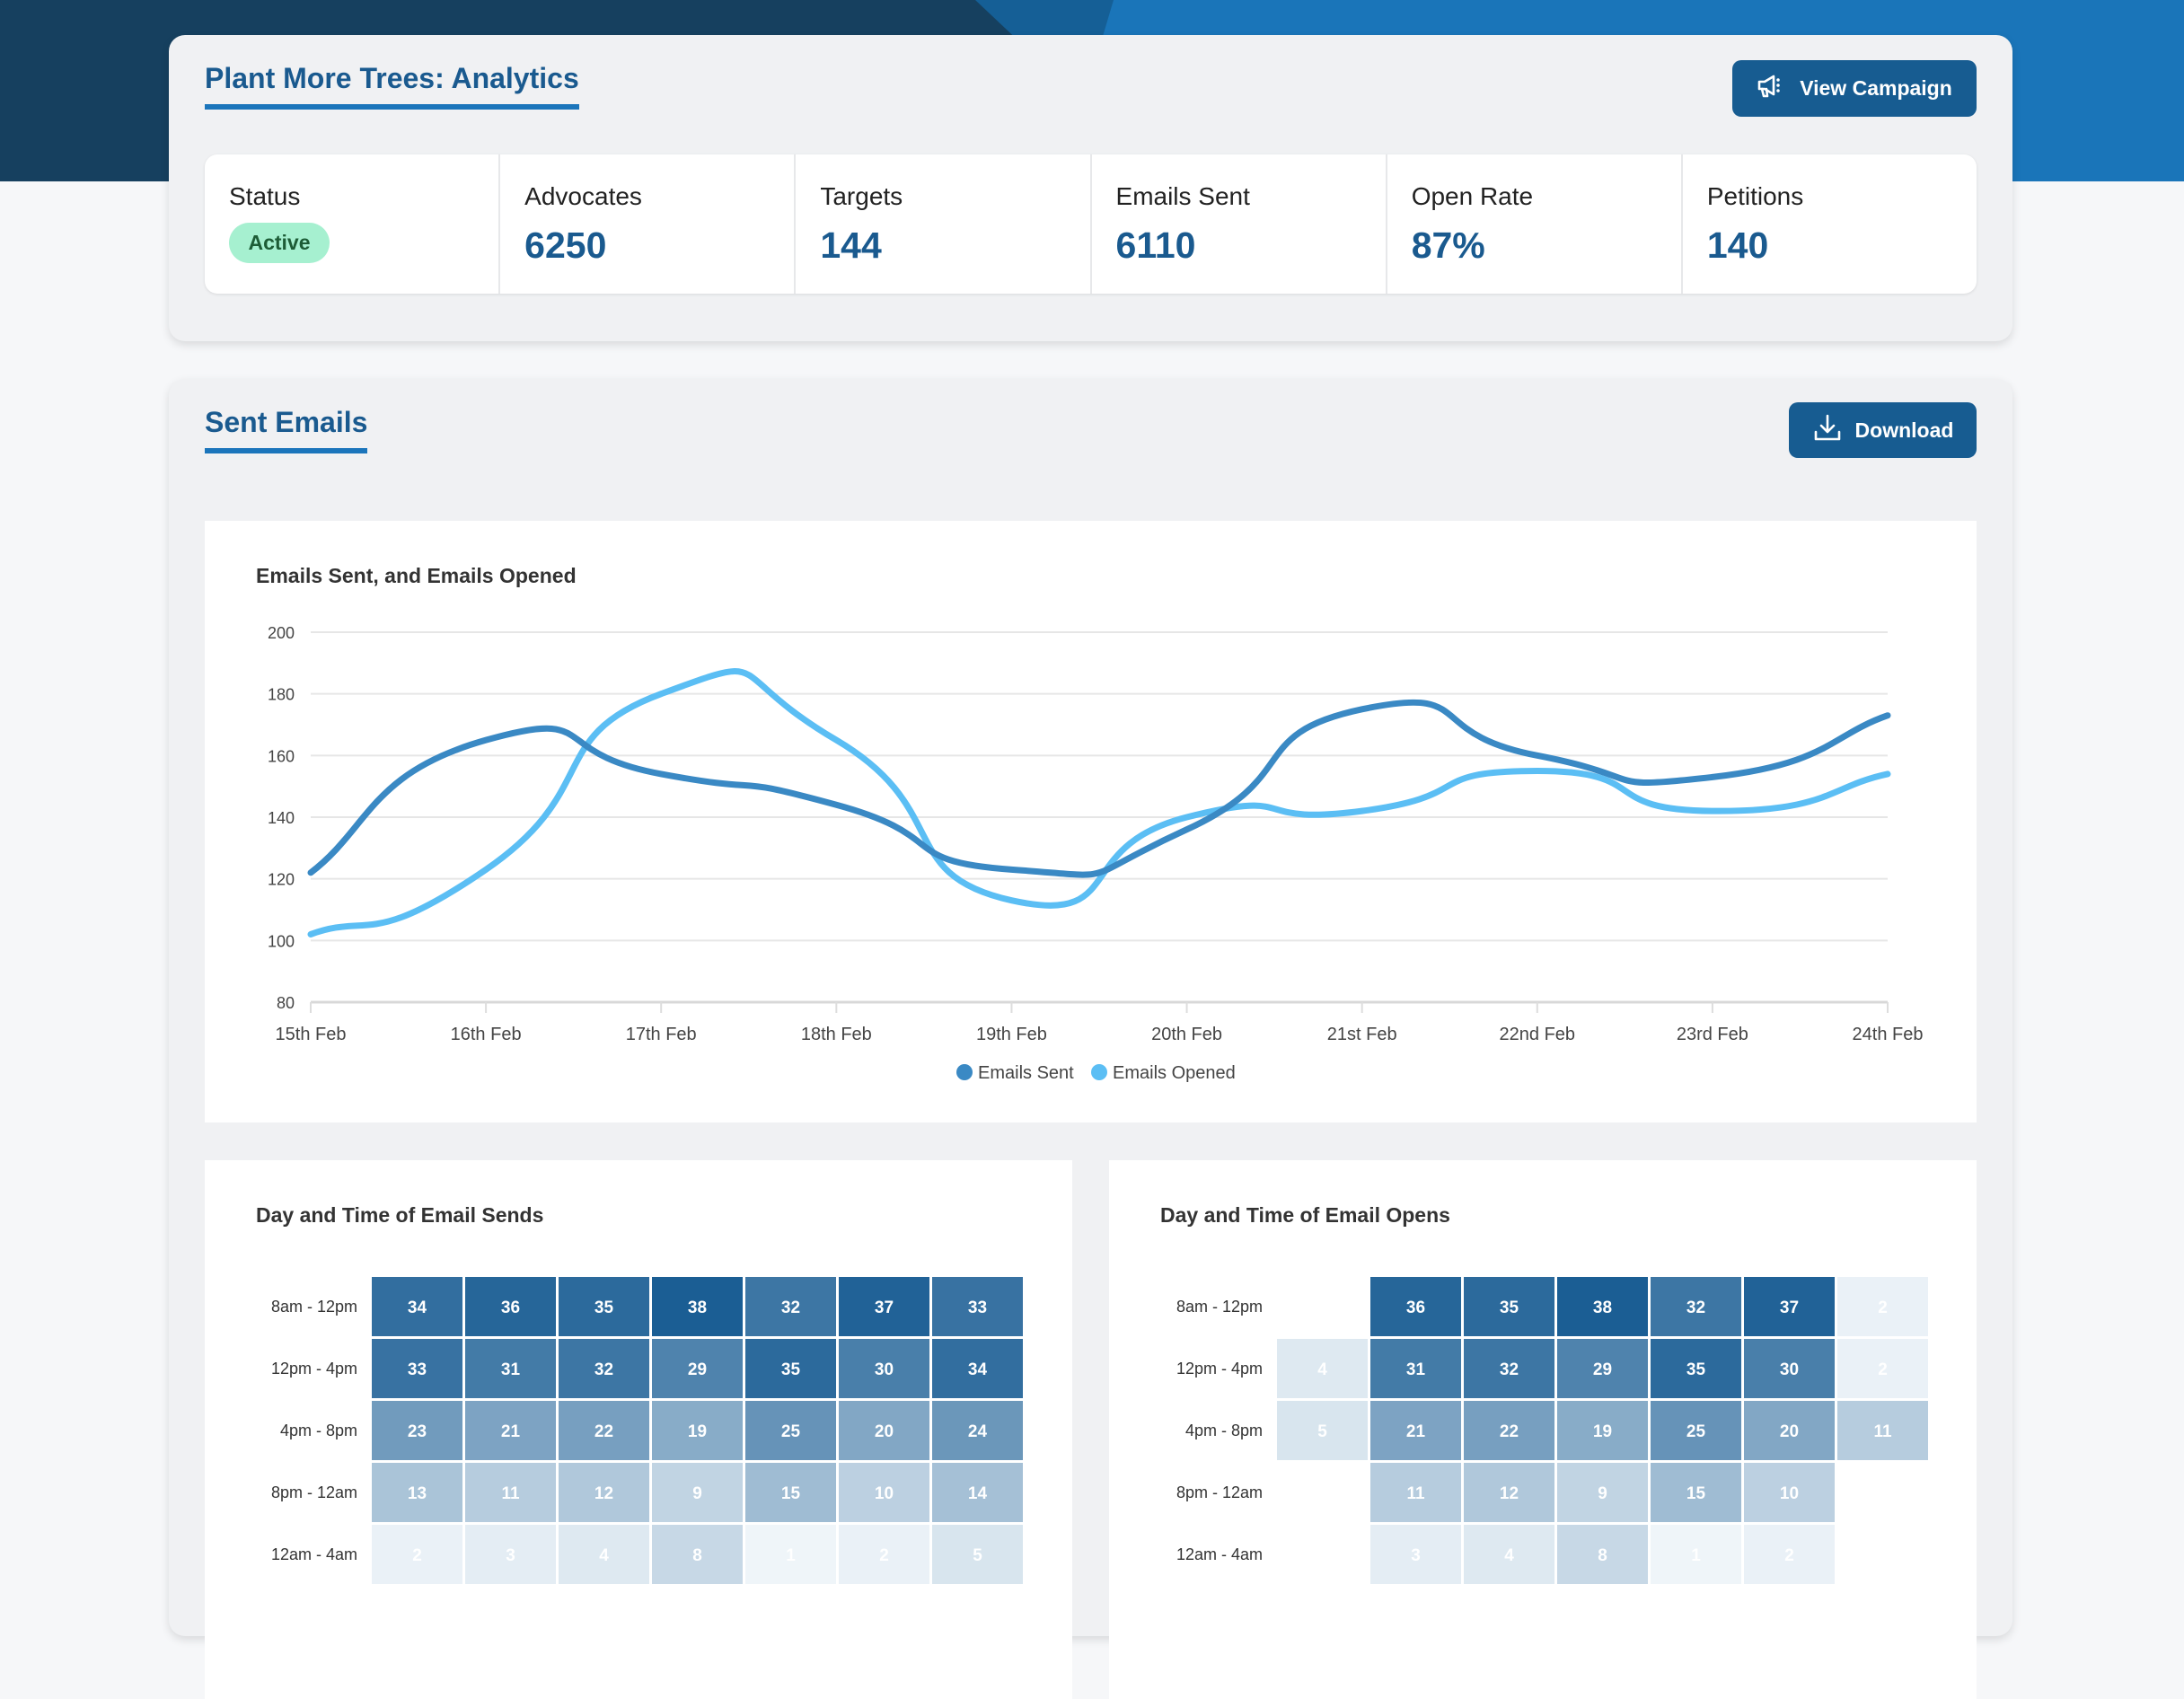 The height and width of the screenshot is (1699, 2184). I want to click on y-tick-label: 100, so click(281, 941).